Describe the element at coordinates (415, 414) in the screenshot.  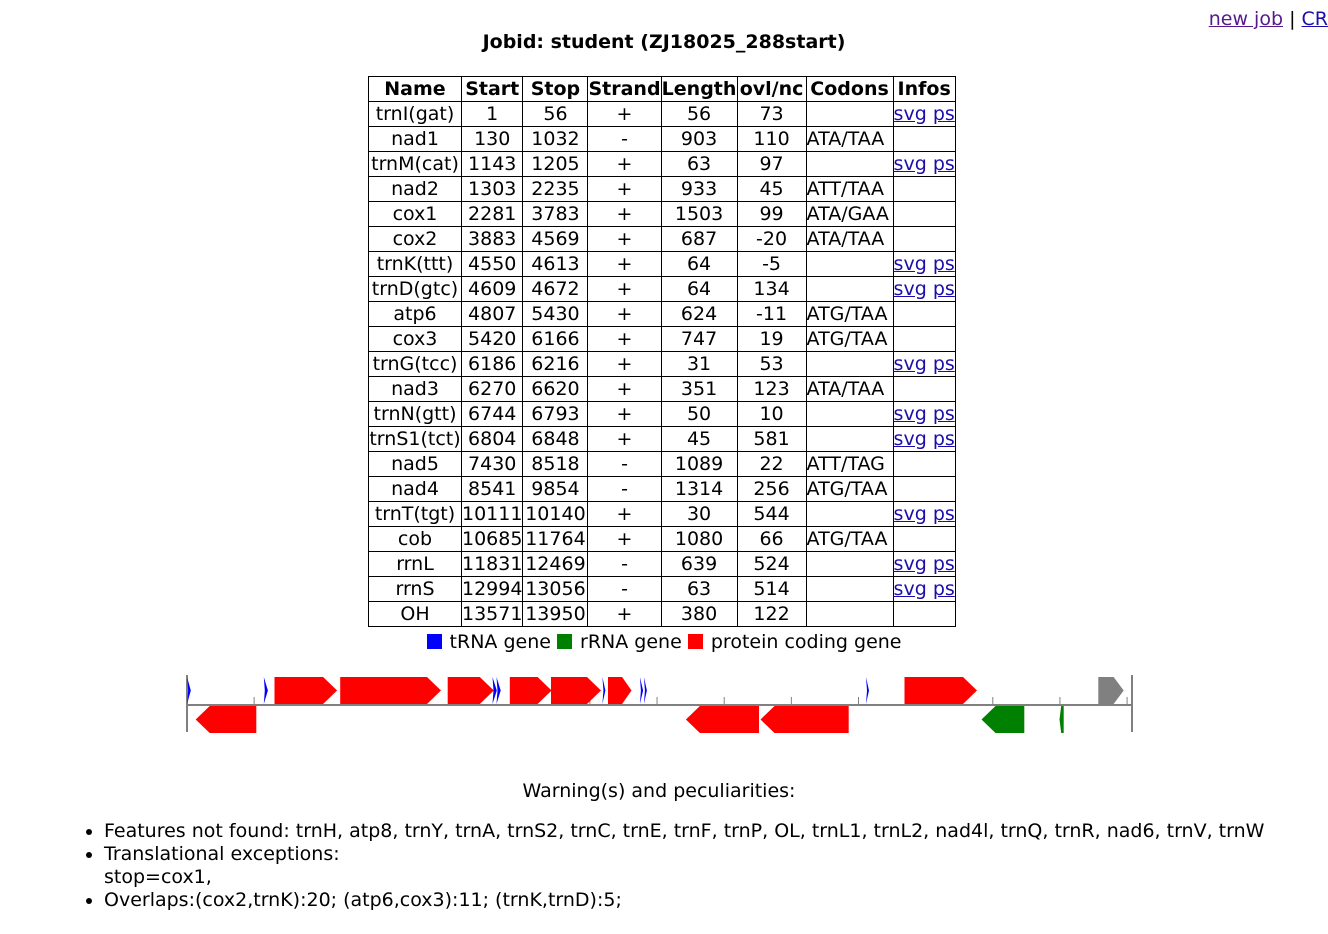
I see `cell-name: trnN(gtt)` at that location.